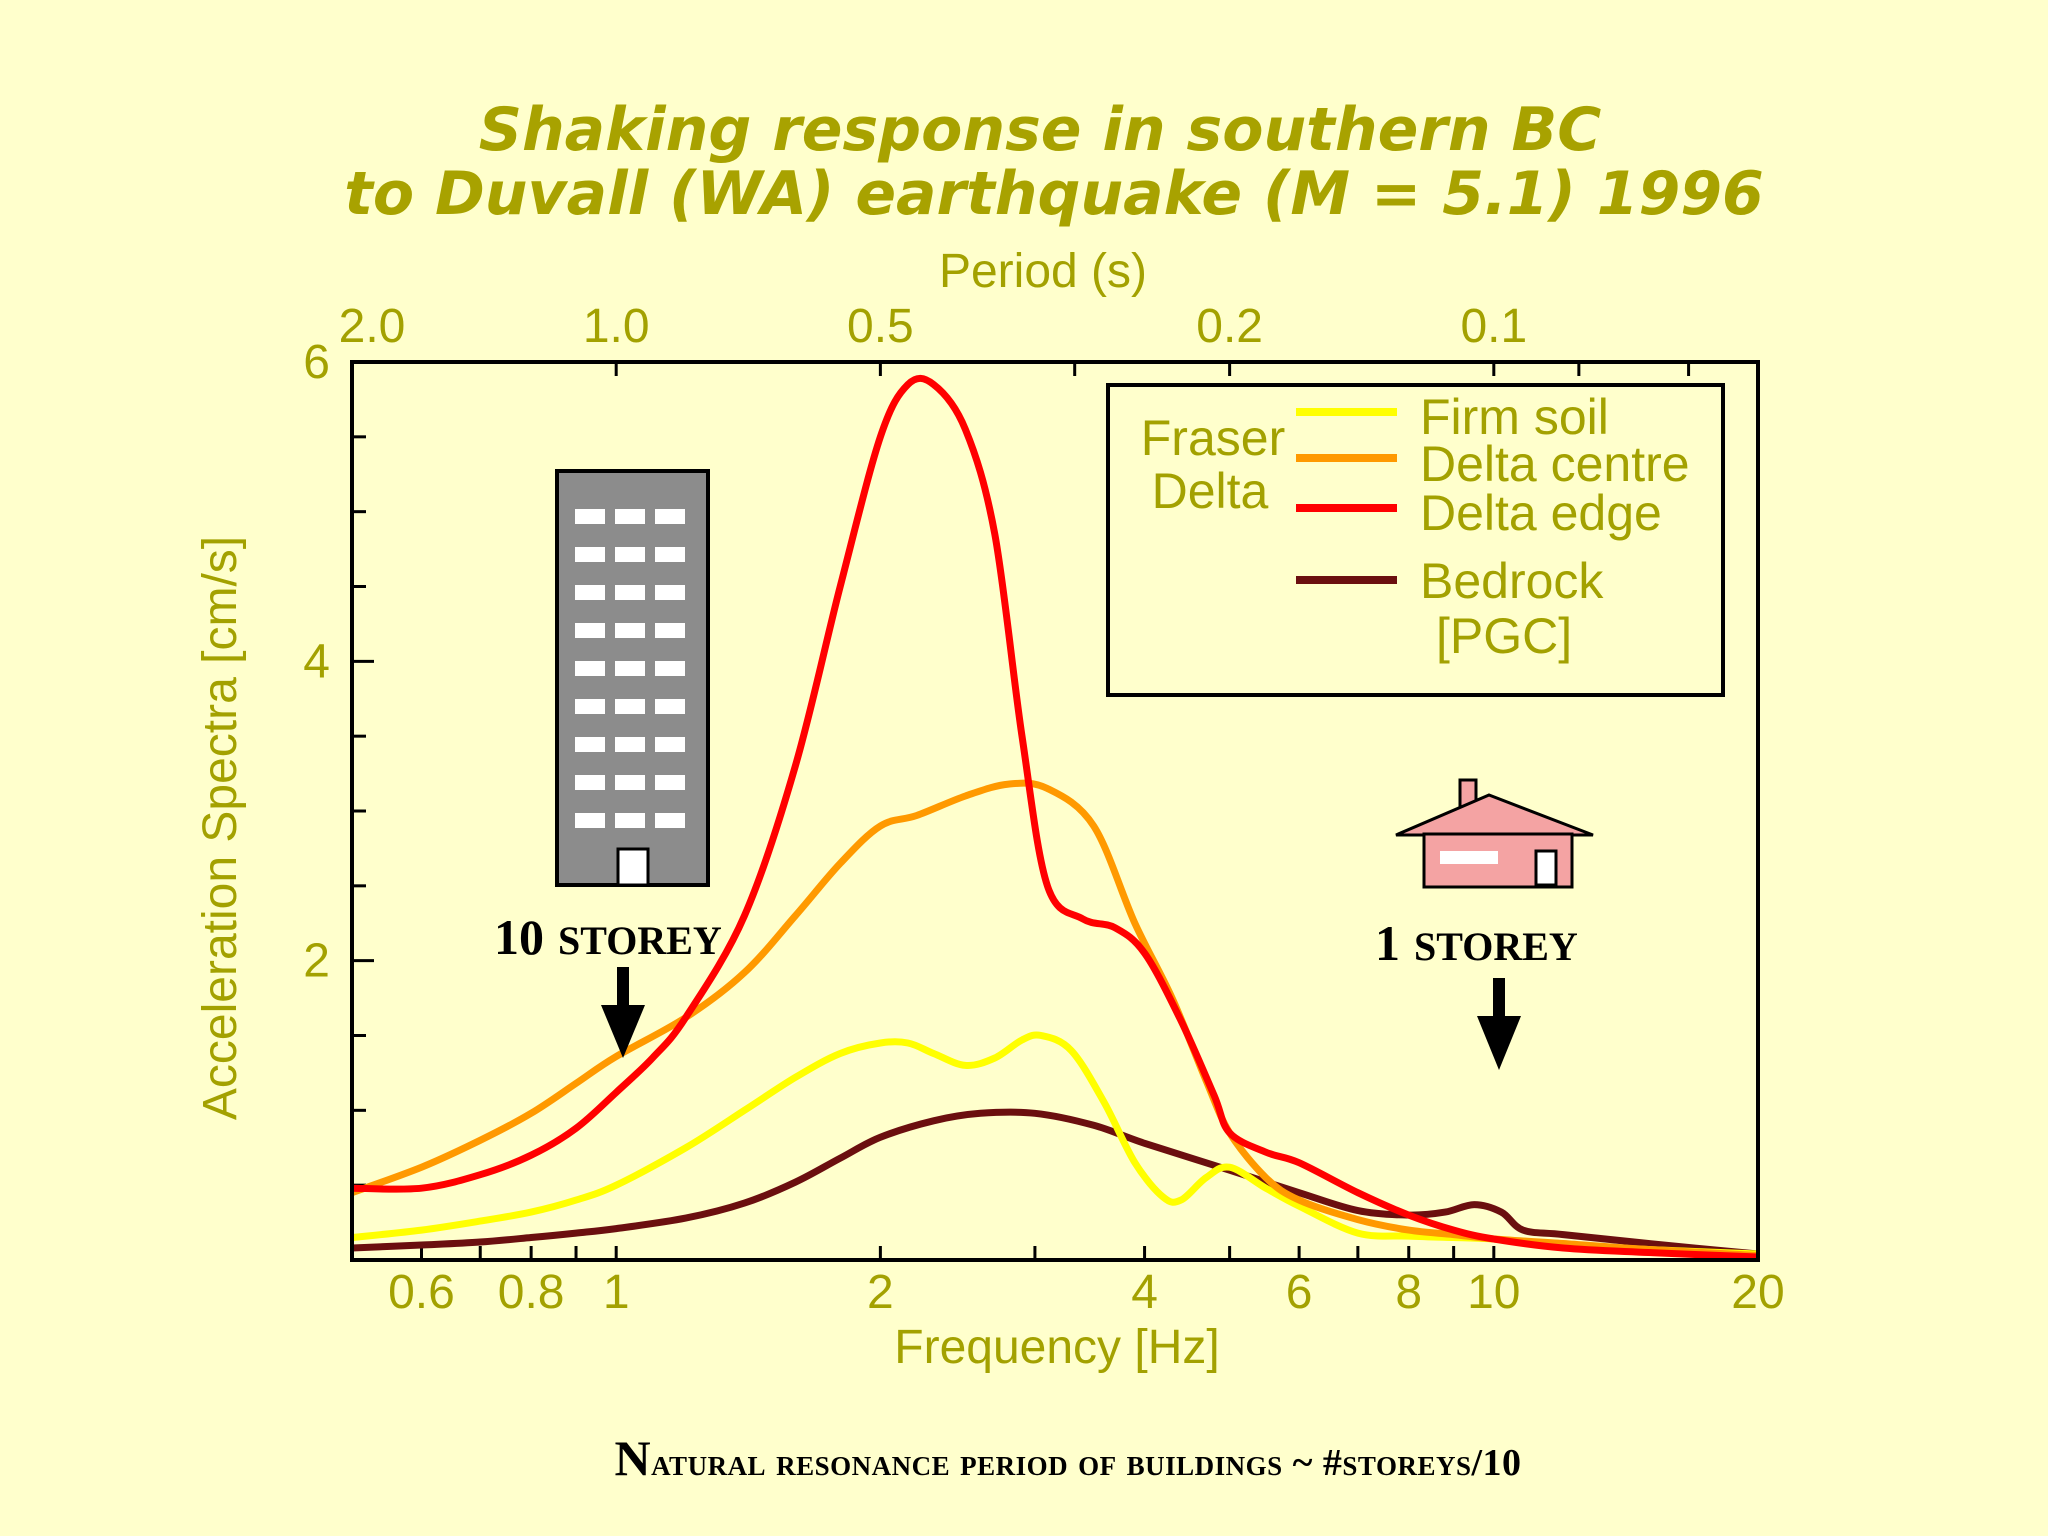  Describe the element at coordinates (316, 362) in the screenshot. I see `y-tick-label: 6` at that location.